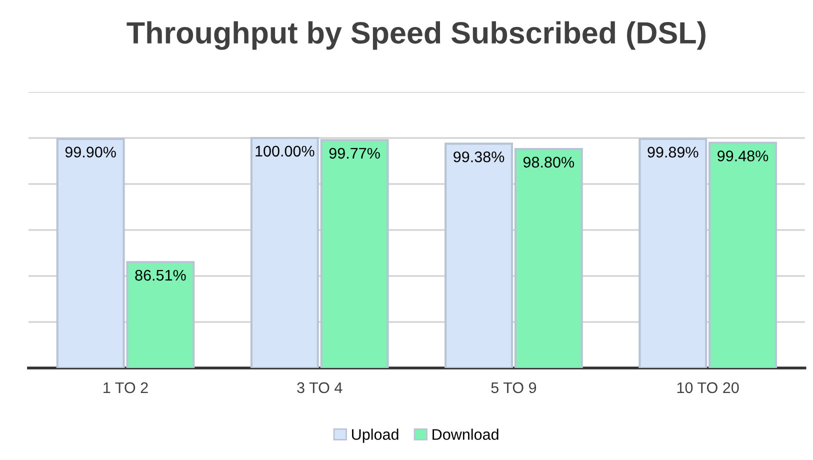  What do you see at coordinates (513, 388) in the screenshot?
I see `x-tick-label: 5 TO 9` at bounding box center [513, 388].